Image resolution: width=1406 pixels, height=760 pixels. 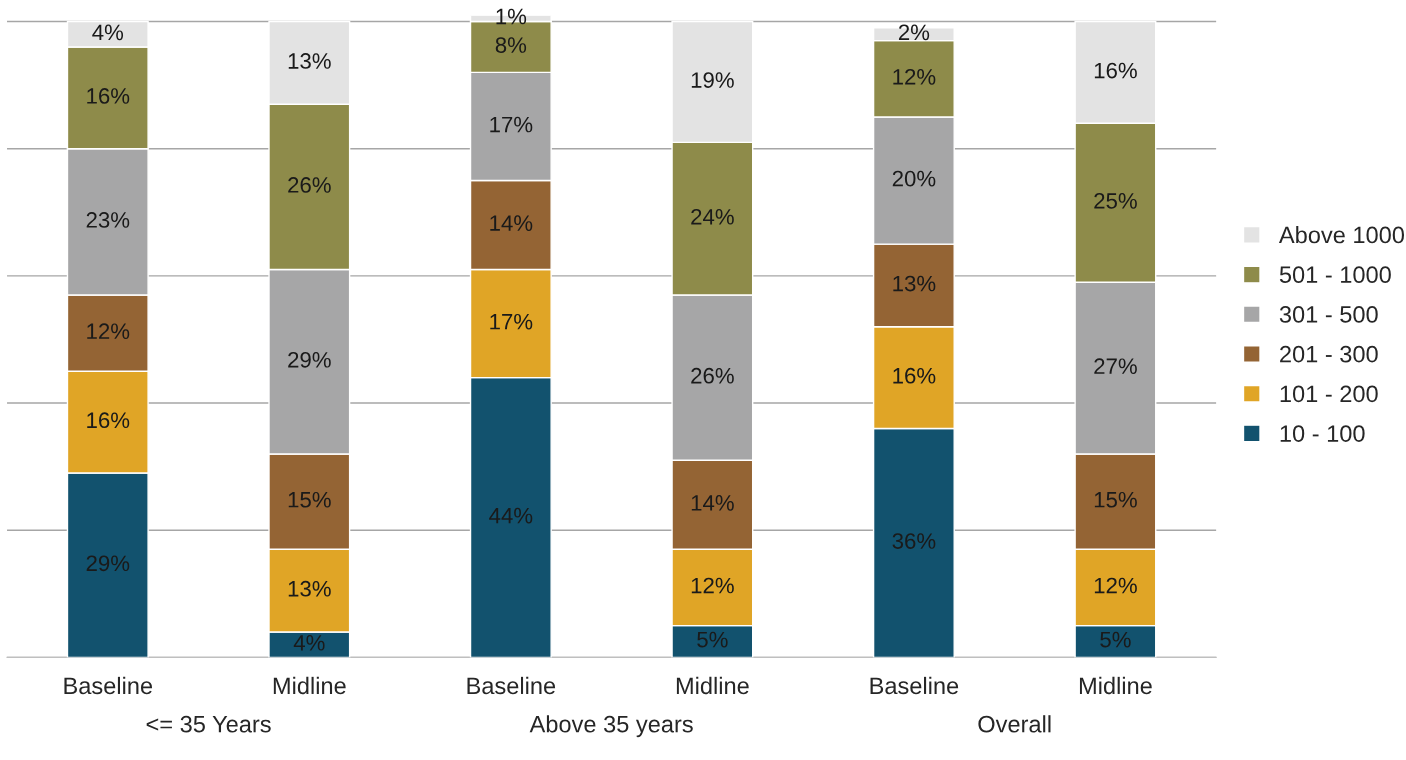 I want to click on data-label: 8%, so click(x=511, y=45).